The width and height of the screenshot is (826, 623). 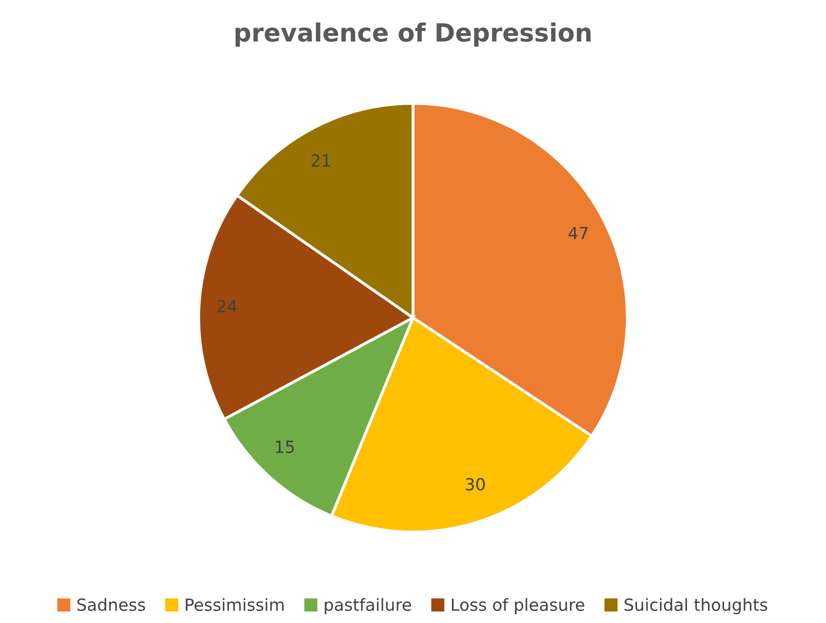 I want to click on legend-label: pastfailure, so click(x=368, y=606).